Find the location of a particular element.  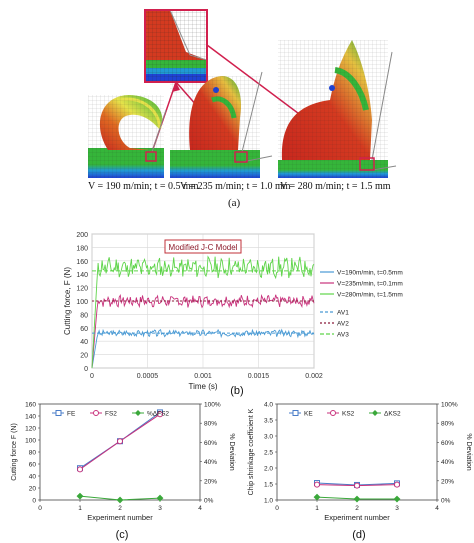

y-tick-label: 3.5 is located at coordinates (268, 421).